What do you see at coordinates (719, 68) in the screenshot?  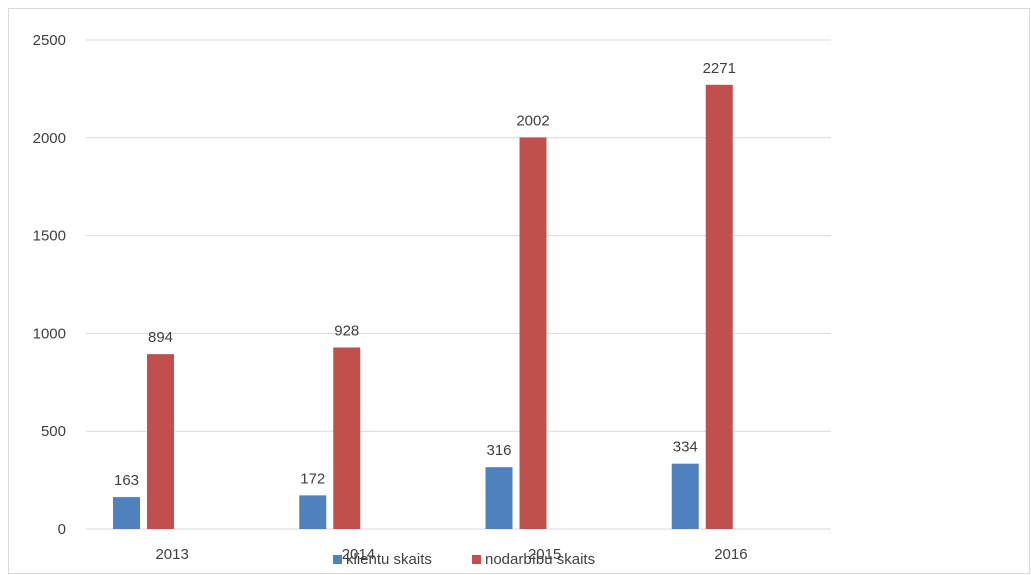 I see `data-label: 2271` at bounding box center [719, 68].